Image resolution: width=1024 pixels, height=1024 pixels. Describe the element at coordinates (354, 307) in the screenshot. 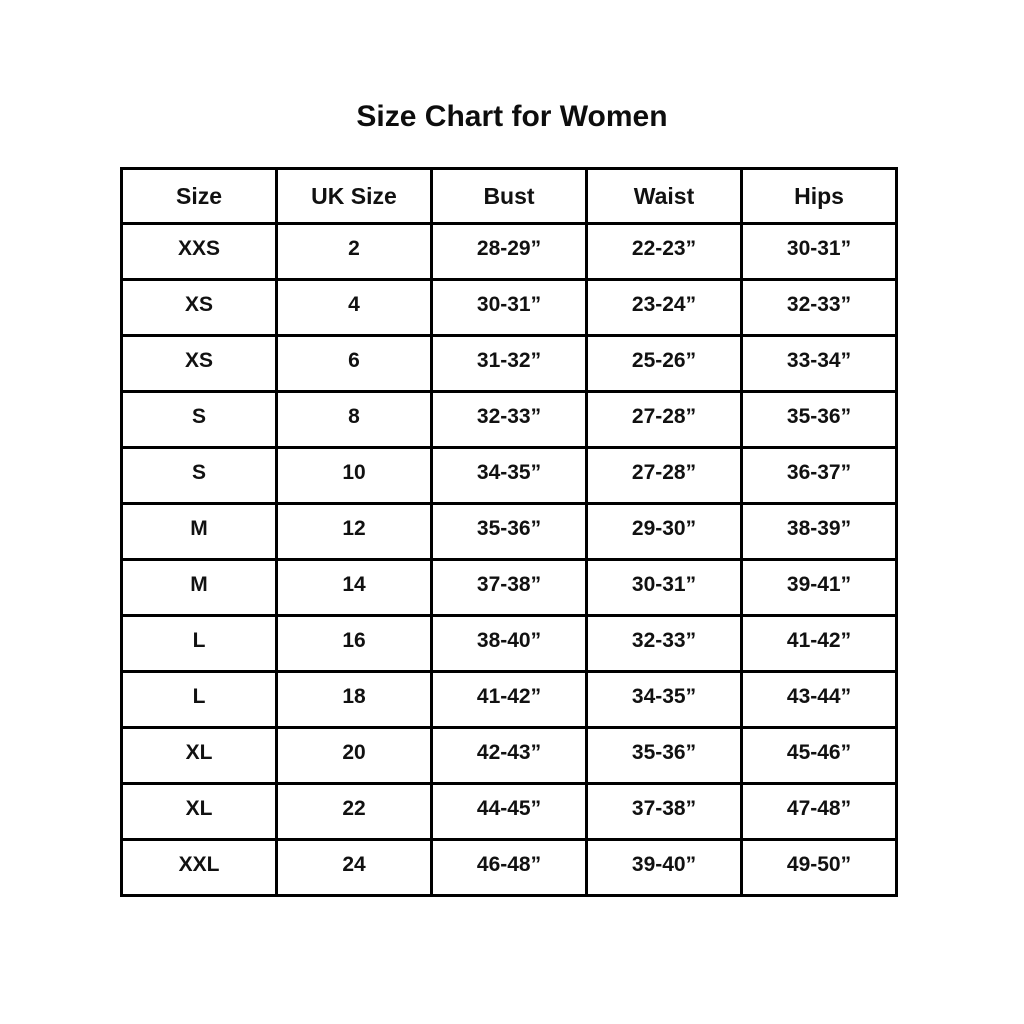

I see `table-cell: 4` at that location.